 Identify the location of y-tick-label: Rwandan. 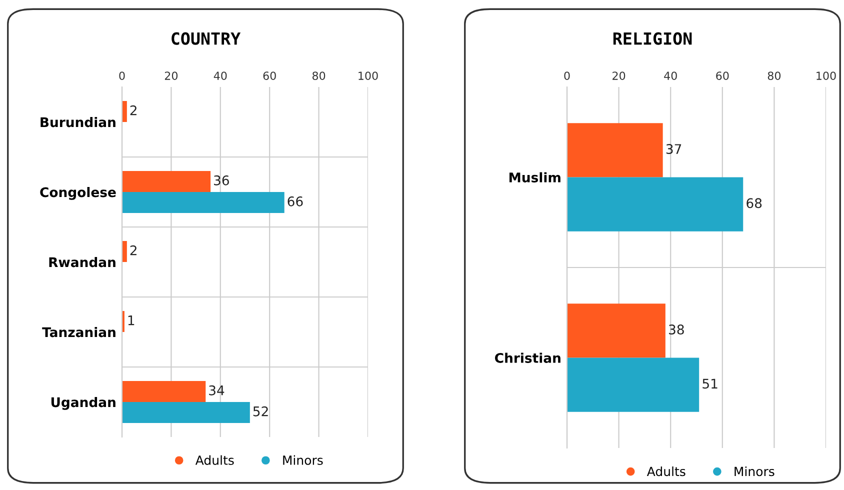
(82, 262).